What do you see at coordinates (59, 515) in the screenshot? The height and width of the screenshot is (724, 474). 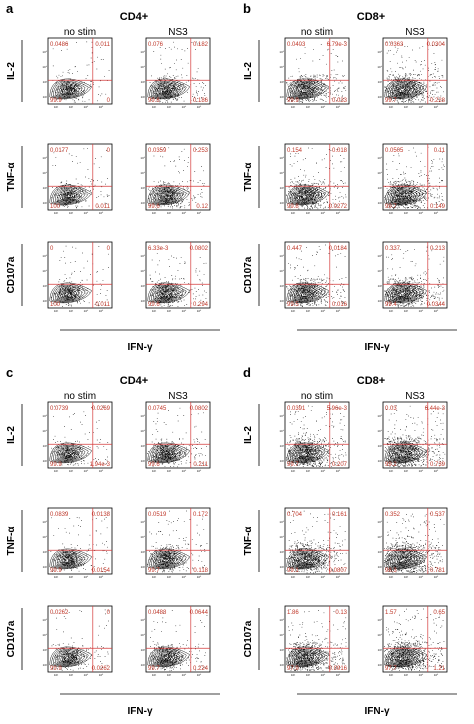 I see `quadrant-ul-value: 0.0839` at bounding box center [59, 515].